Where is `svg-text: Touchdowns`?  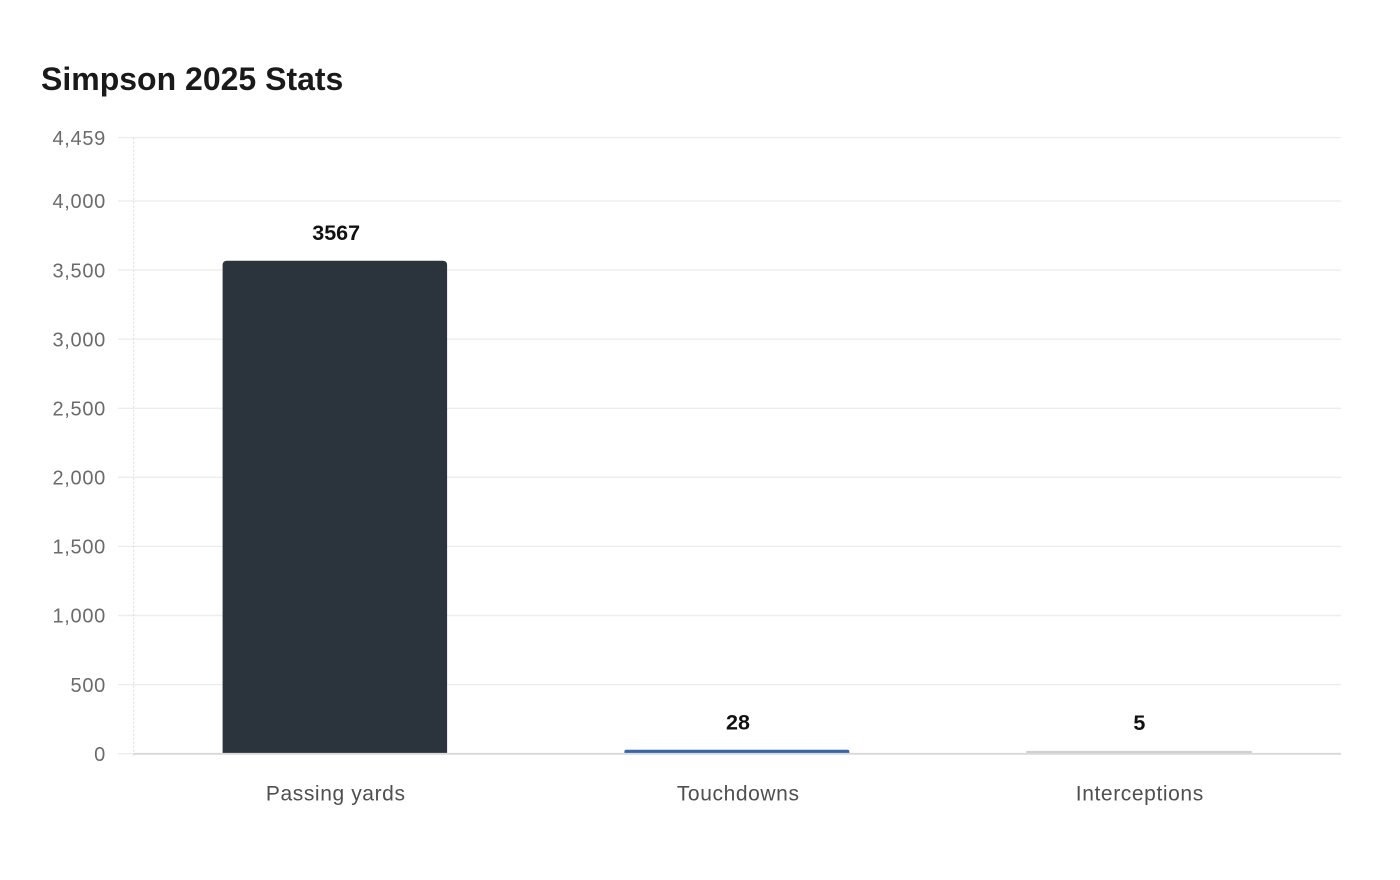 svg-text: Touchdowns is located at coordinates (738, 794).